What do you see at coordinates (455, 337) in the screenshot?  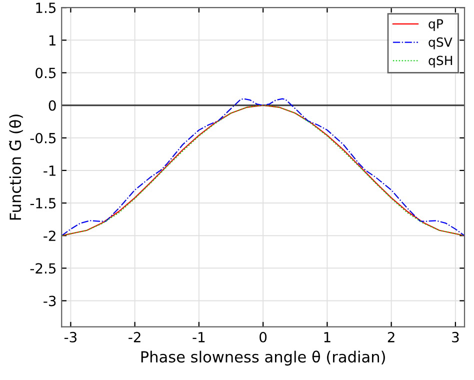 I see `x-tick-label: 3` at bounding box center [455, 337].